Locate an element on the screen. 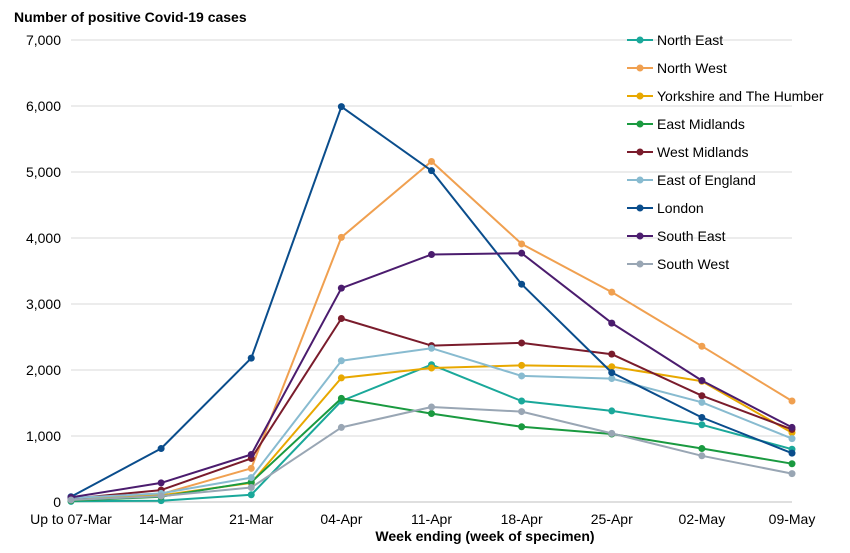  legend-item: North West is located at coordinates (677, 68).